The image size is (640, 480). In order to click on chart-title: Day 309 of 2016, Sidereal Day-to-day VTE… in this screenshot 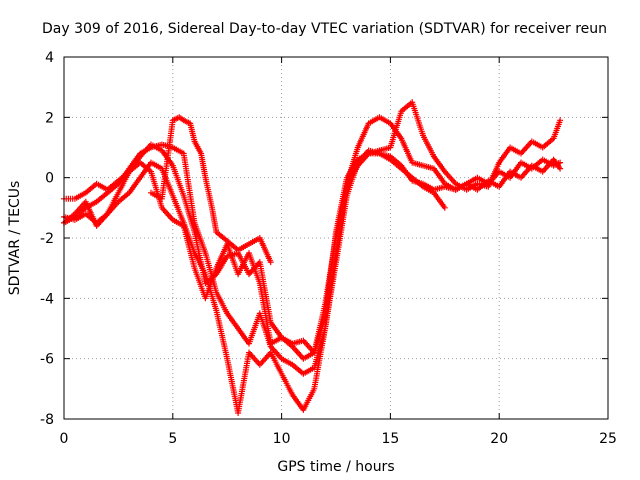, I will do `click(324, 29)`.